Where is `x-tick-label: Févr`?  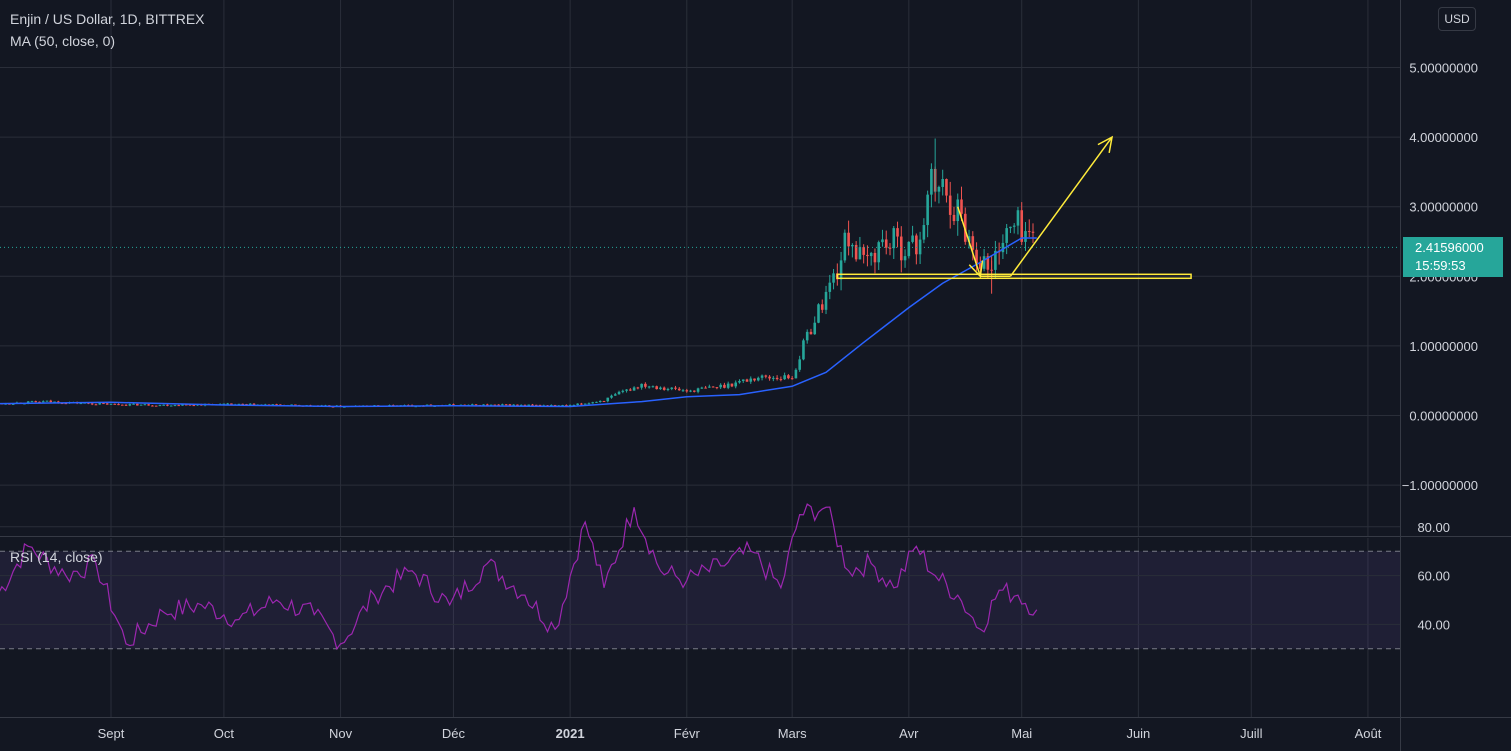 x-tick-label: Févr is located at coordinates (687, 733).